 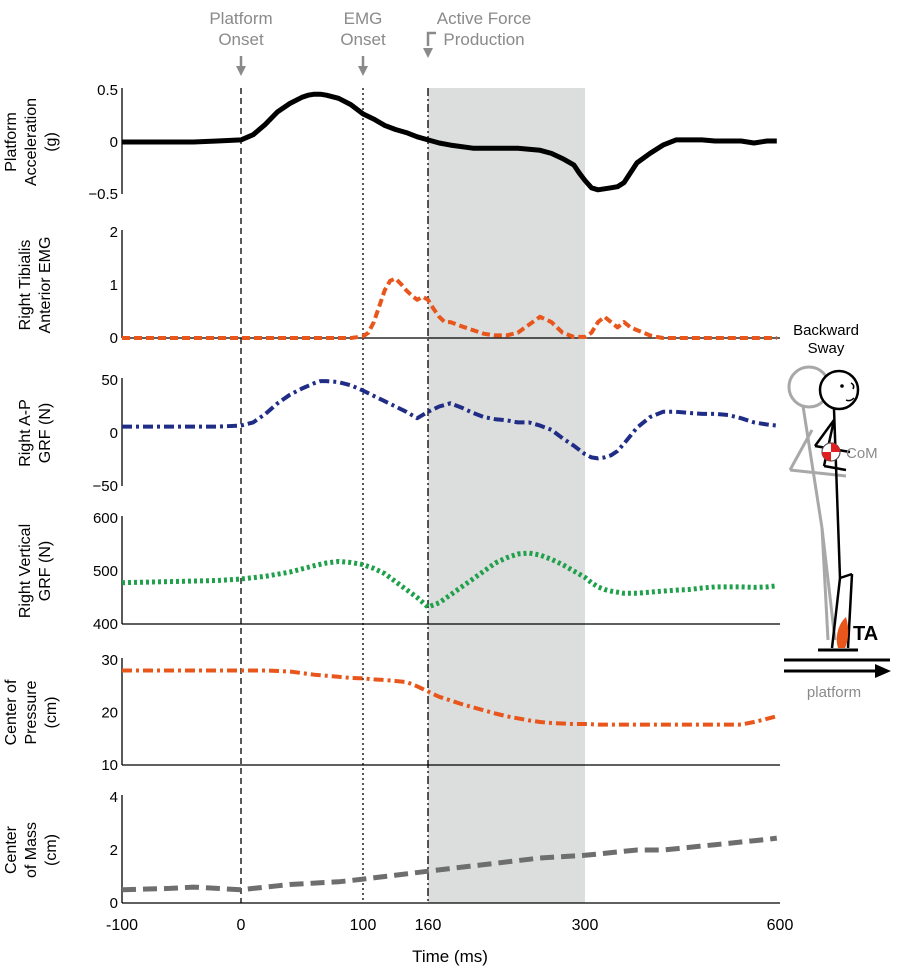 I want to click on y-axis-label-line0: Center of, so click(x=11, y=712).